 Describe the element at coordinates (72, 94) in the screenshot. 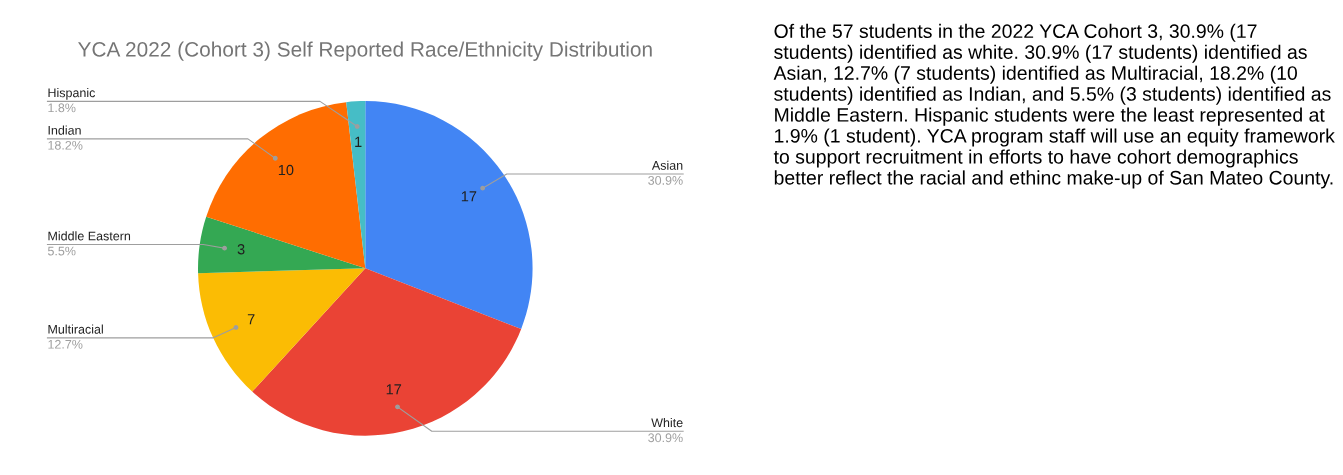

I see `slice-label: Hispanic` at that location.